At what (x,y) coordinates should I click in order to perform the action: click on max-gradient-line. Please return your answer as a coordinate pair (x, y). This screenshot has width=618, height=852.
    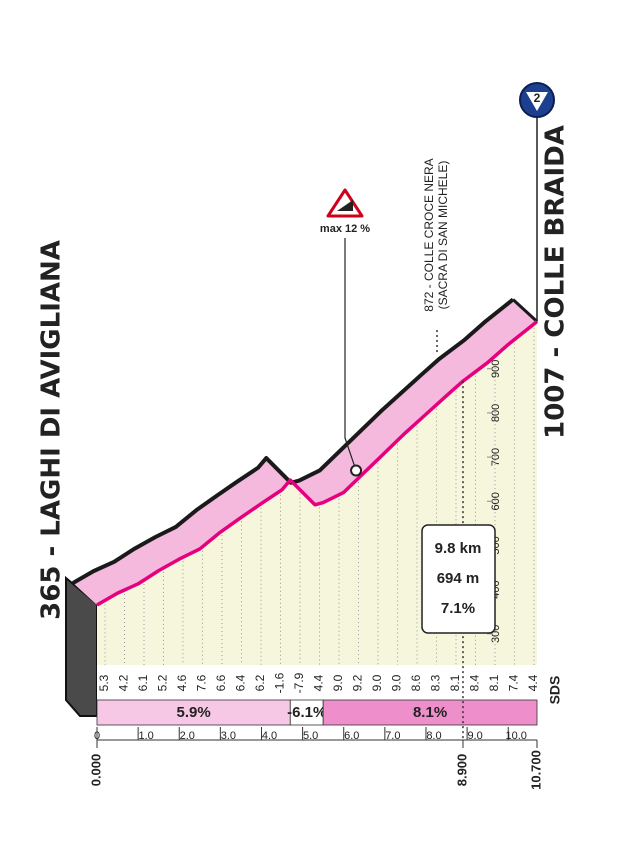
    Looking at the image, I should click on (350, 354).